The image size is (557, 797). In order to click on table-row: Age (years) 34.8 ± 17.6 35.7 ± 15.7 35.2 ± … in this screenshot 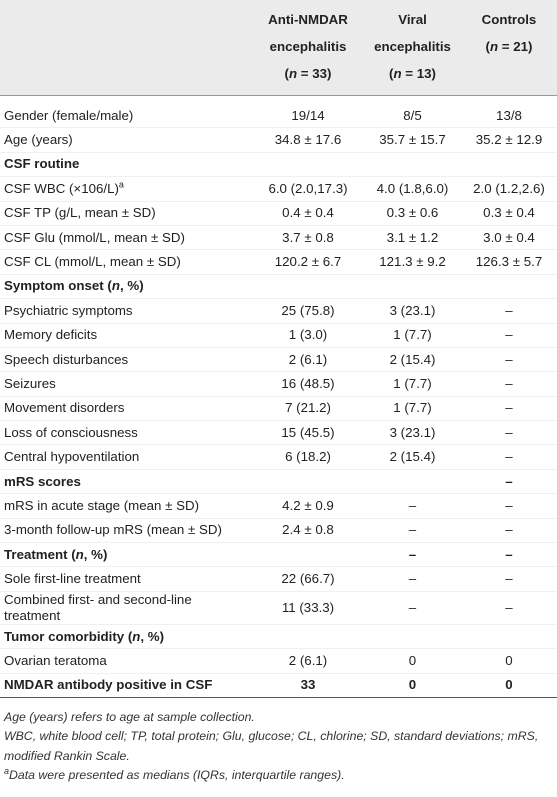, I will do `click(278, 140)`.